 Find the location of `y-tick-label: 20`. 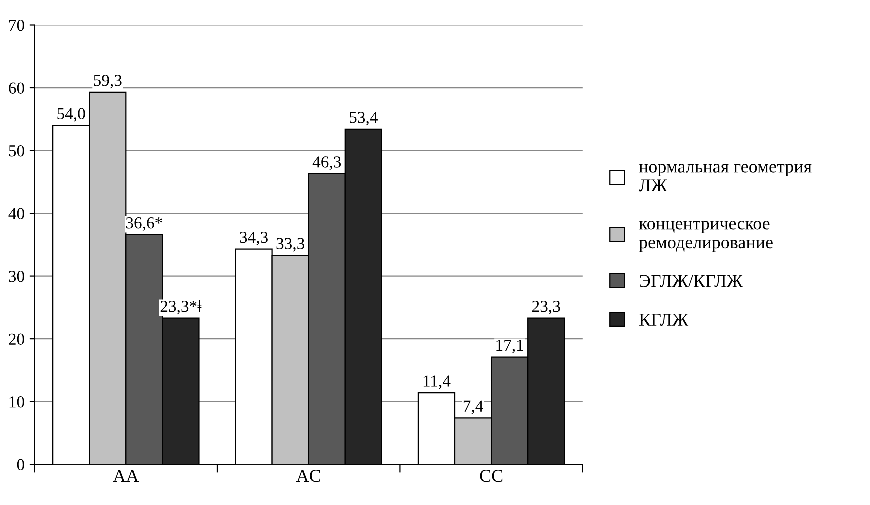

y-tick-label: 20 is located at coordinates (16, 340).